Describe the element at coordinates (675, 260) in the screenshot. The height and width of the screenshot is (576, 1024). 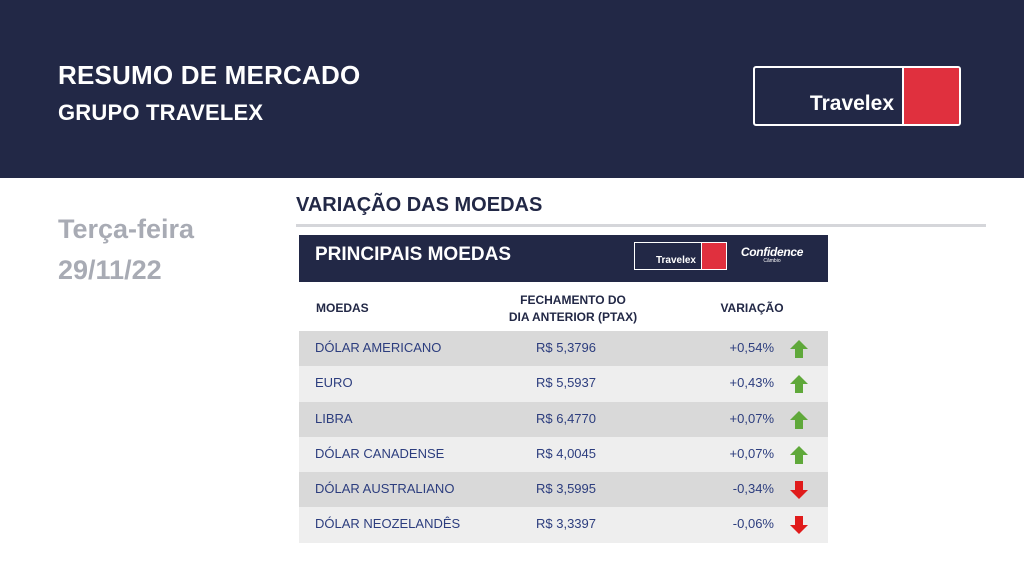
I see `mini-logo-text: Travelex` at that location.